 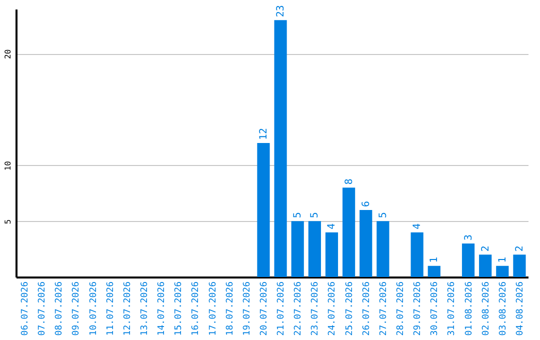 I want to click on x-tick-label: 11.07.2026, so click(x=111, y=309).